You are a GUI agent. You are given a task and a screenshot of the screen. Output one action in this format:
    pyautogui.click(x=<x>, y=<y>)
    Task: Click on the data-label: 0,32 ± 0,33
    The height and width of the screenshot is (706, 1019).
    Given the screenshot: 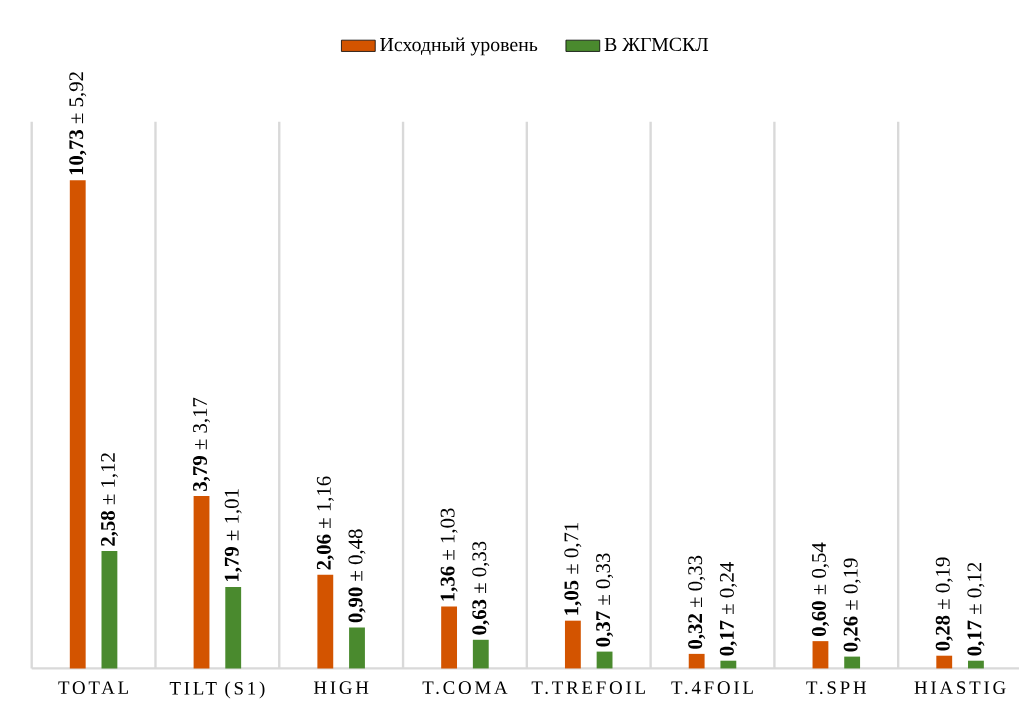 What is the action you would take?
    pyautogui.click(x=697, y=602)
    